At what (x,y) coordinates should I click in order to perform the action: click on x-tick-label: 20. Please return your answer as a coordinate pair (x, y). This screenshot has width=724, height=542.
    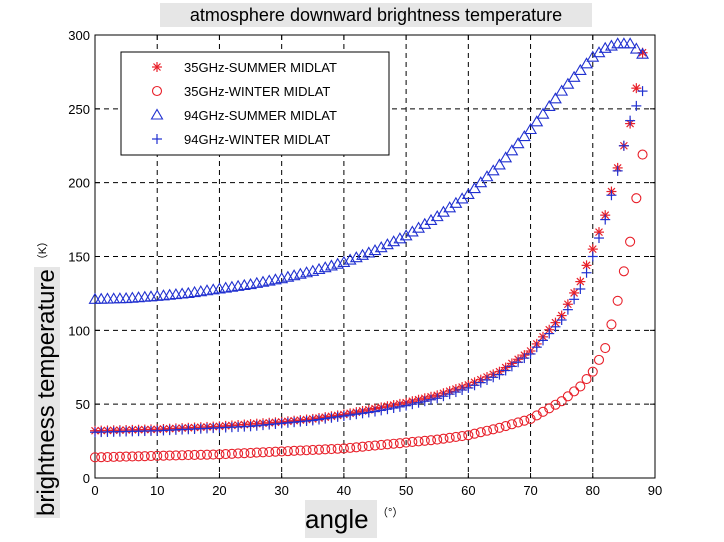
    Looking at the image, I should click on (219, 490).